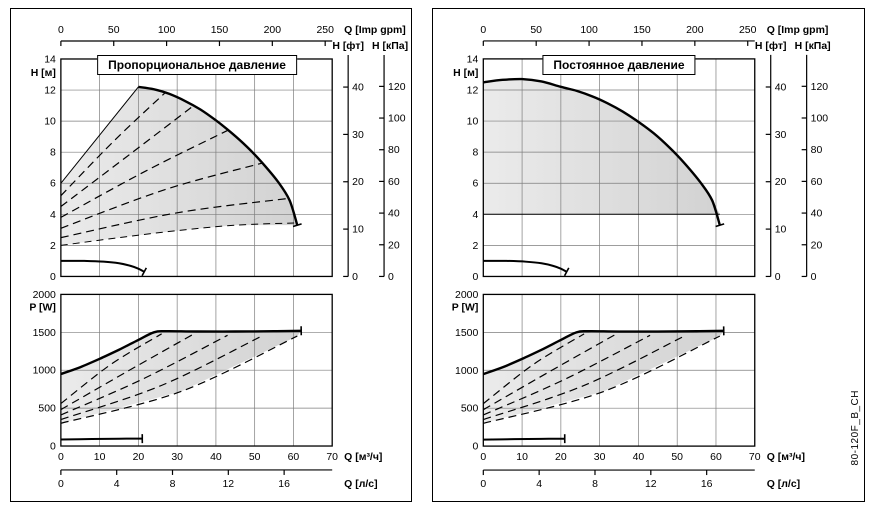 This screenshot has height=511, width=875. What do you see at coordinates (855, 427) in the screenshot?
I see `pump-model-label: 80-120F_B_CH` at bounding box center [855, 427].